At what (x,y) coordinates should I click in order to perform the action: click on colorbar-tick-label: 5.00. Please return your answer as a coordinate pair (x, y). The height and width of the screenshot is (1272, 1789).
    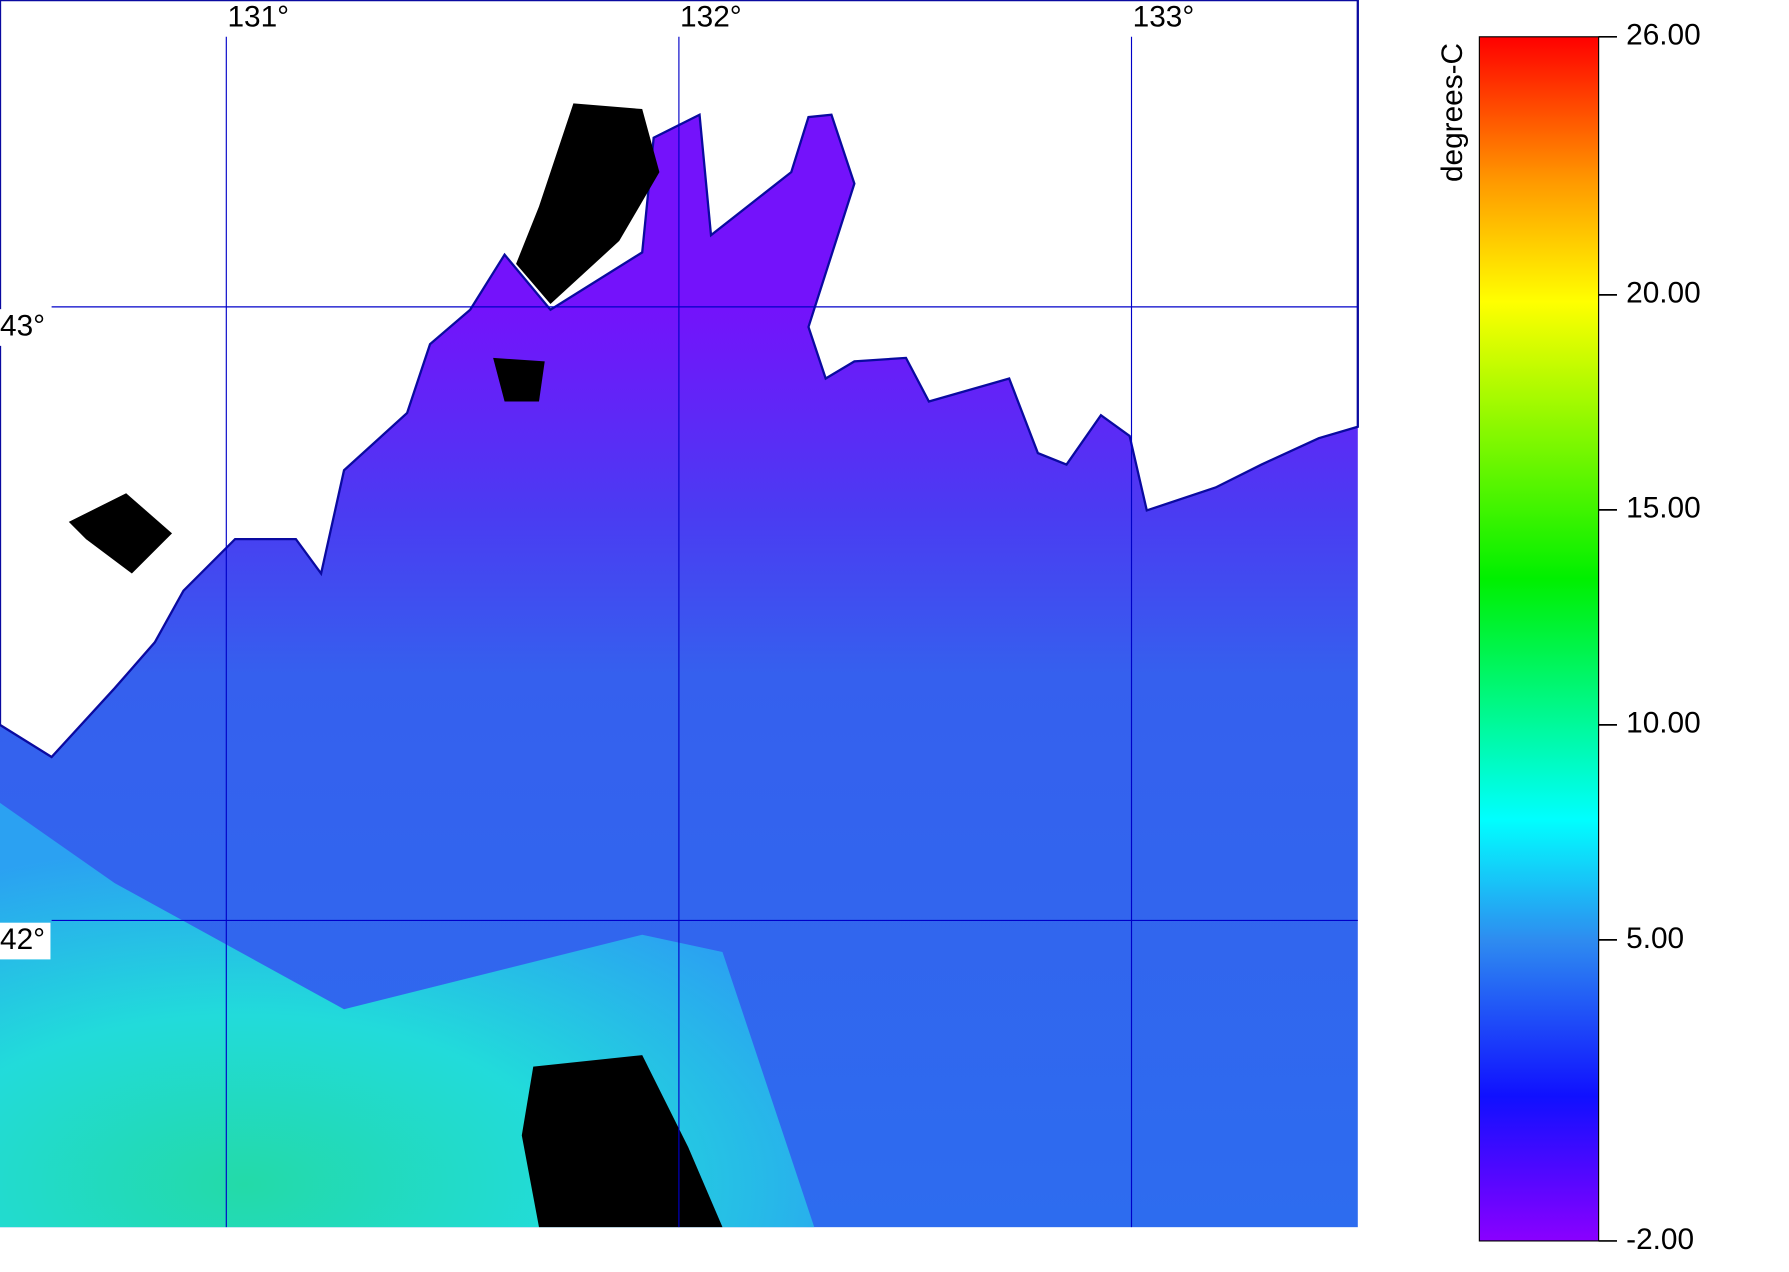
    Looking at the image, I should click on (1655, 938).